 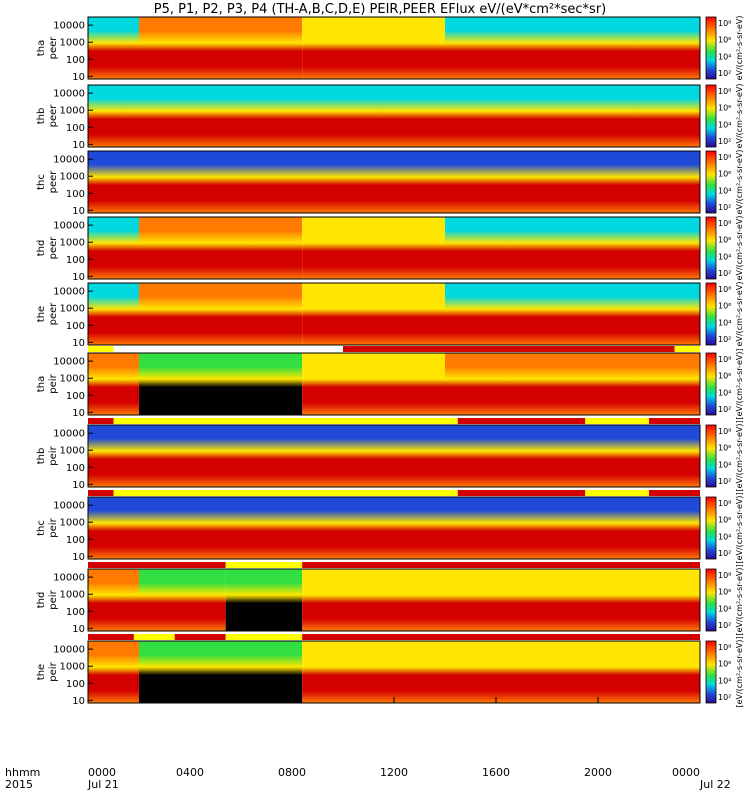 What do you see at coordinates (686, 772) in the screenshot?
I see `x-tick-label: 0000` at bounding box center [686, 772].